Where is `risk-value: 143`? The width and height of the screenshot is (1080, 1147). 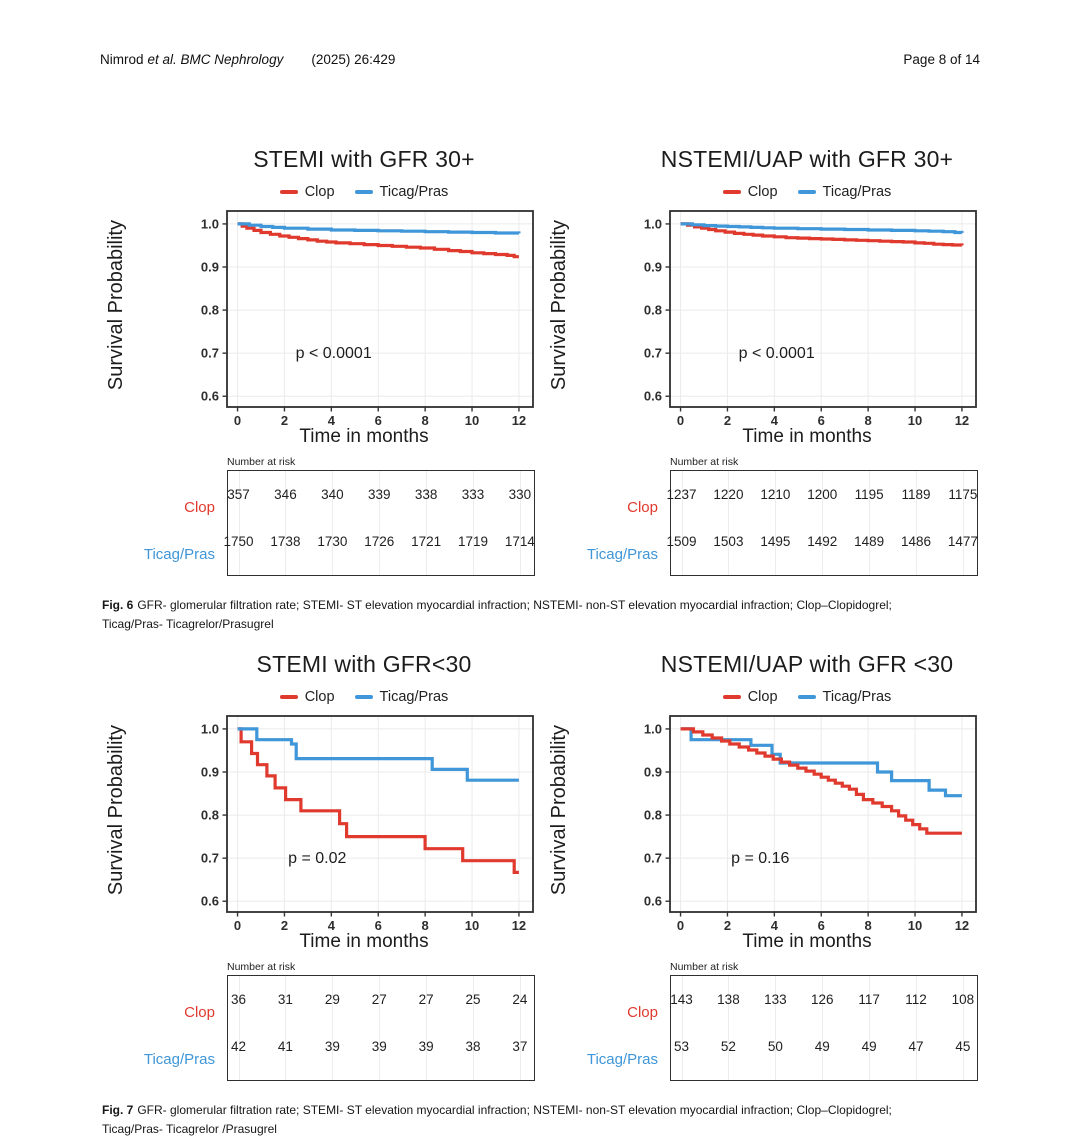 risk-value: 143 is located at coordinates (681, 999).